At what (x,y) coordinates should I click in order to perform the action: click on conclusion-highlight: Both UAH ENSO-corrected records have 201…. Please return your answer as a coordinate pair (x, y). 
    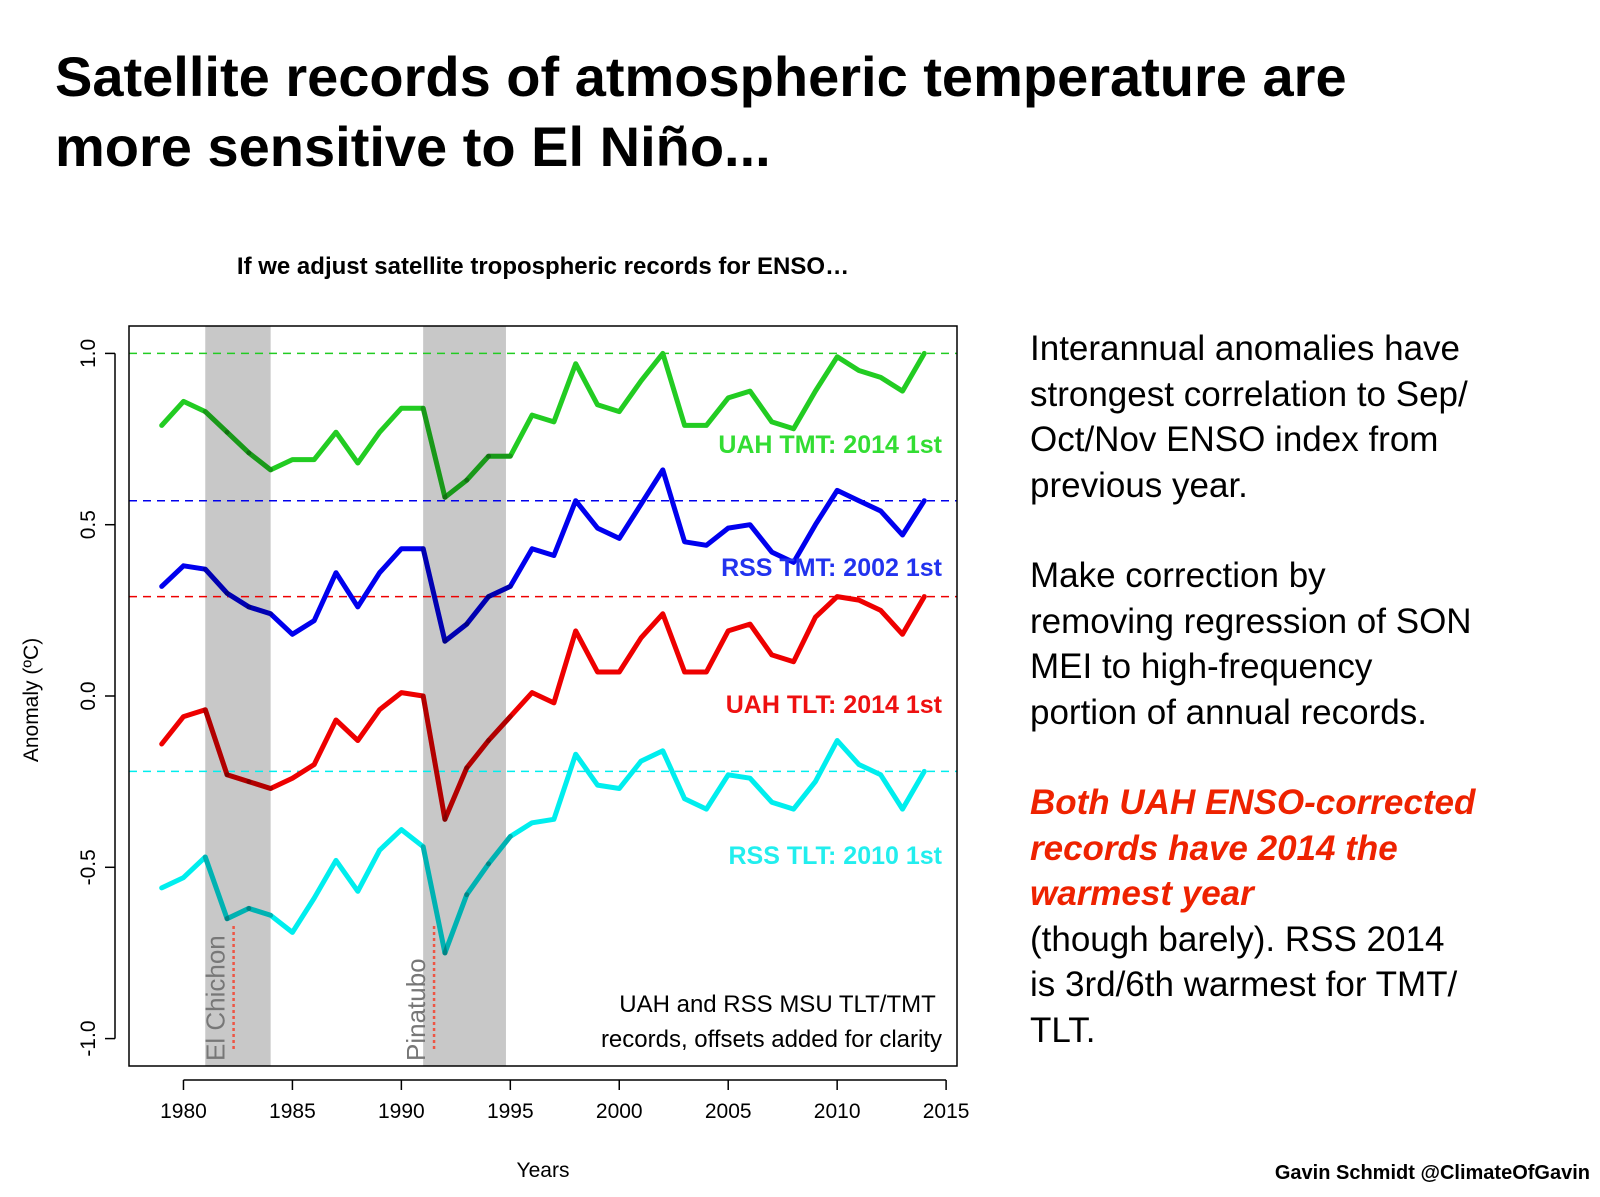
    Looking at the image, I should click on (1253, 848).